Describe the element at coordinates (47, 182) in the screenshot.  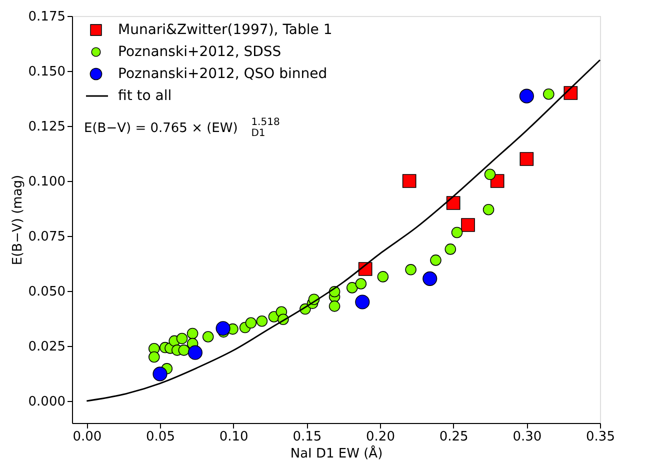
I see `y-tick-label: 0.100` at that location.